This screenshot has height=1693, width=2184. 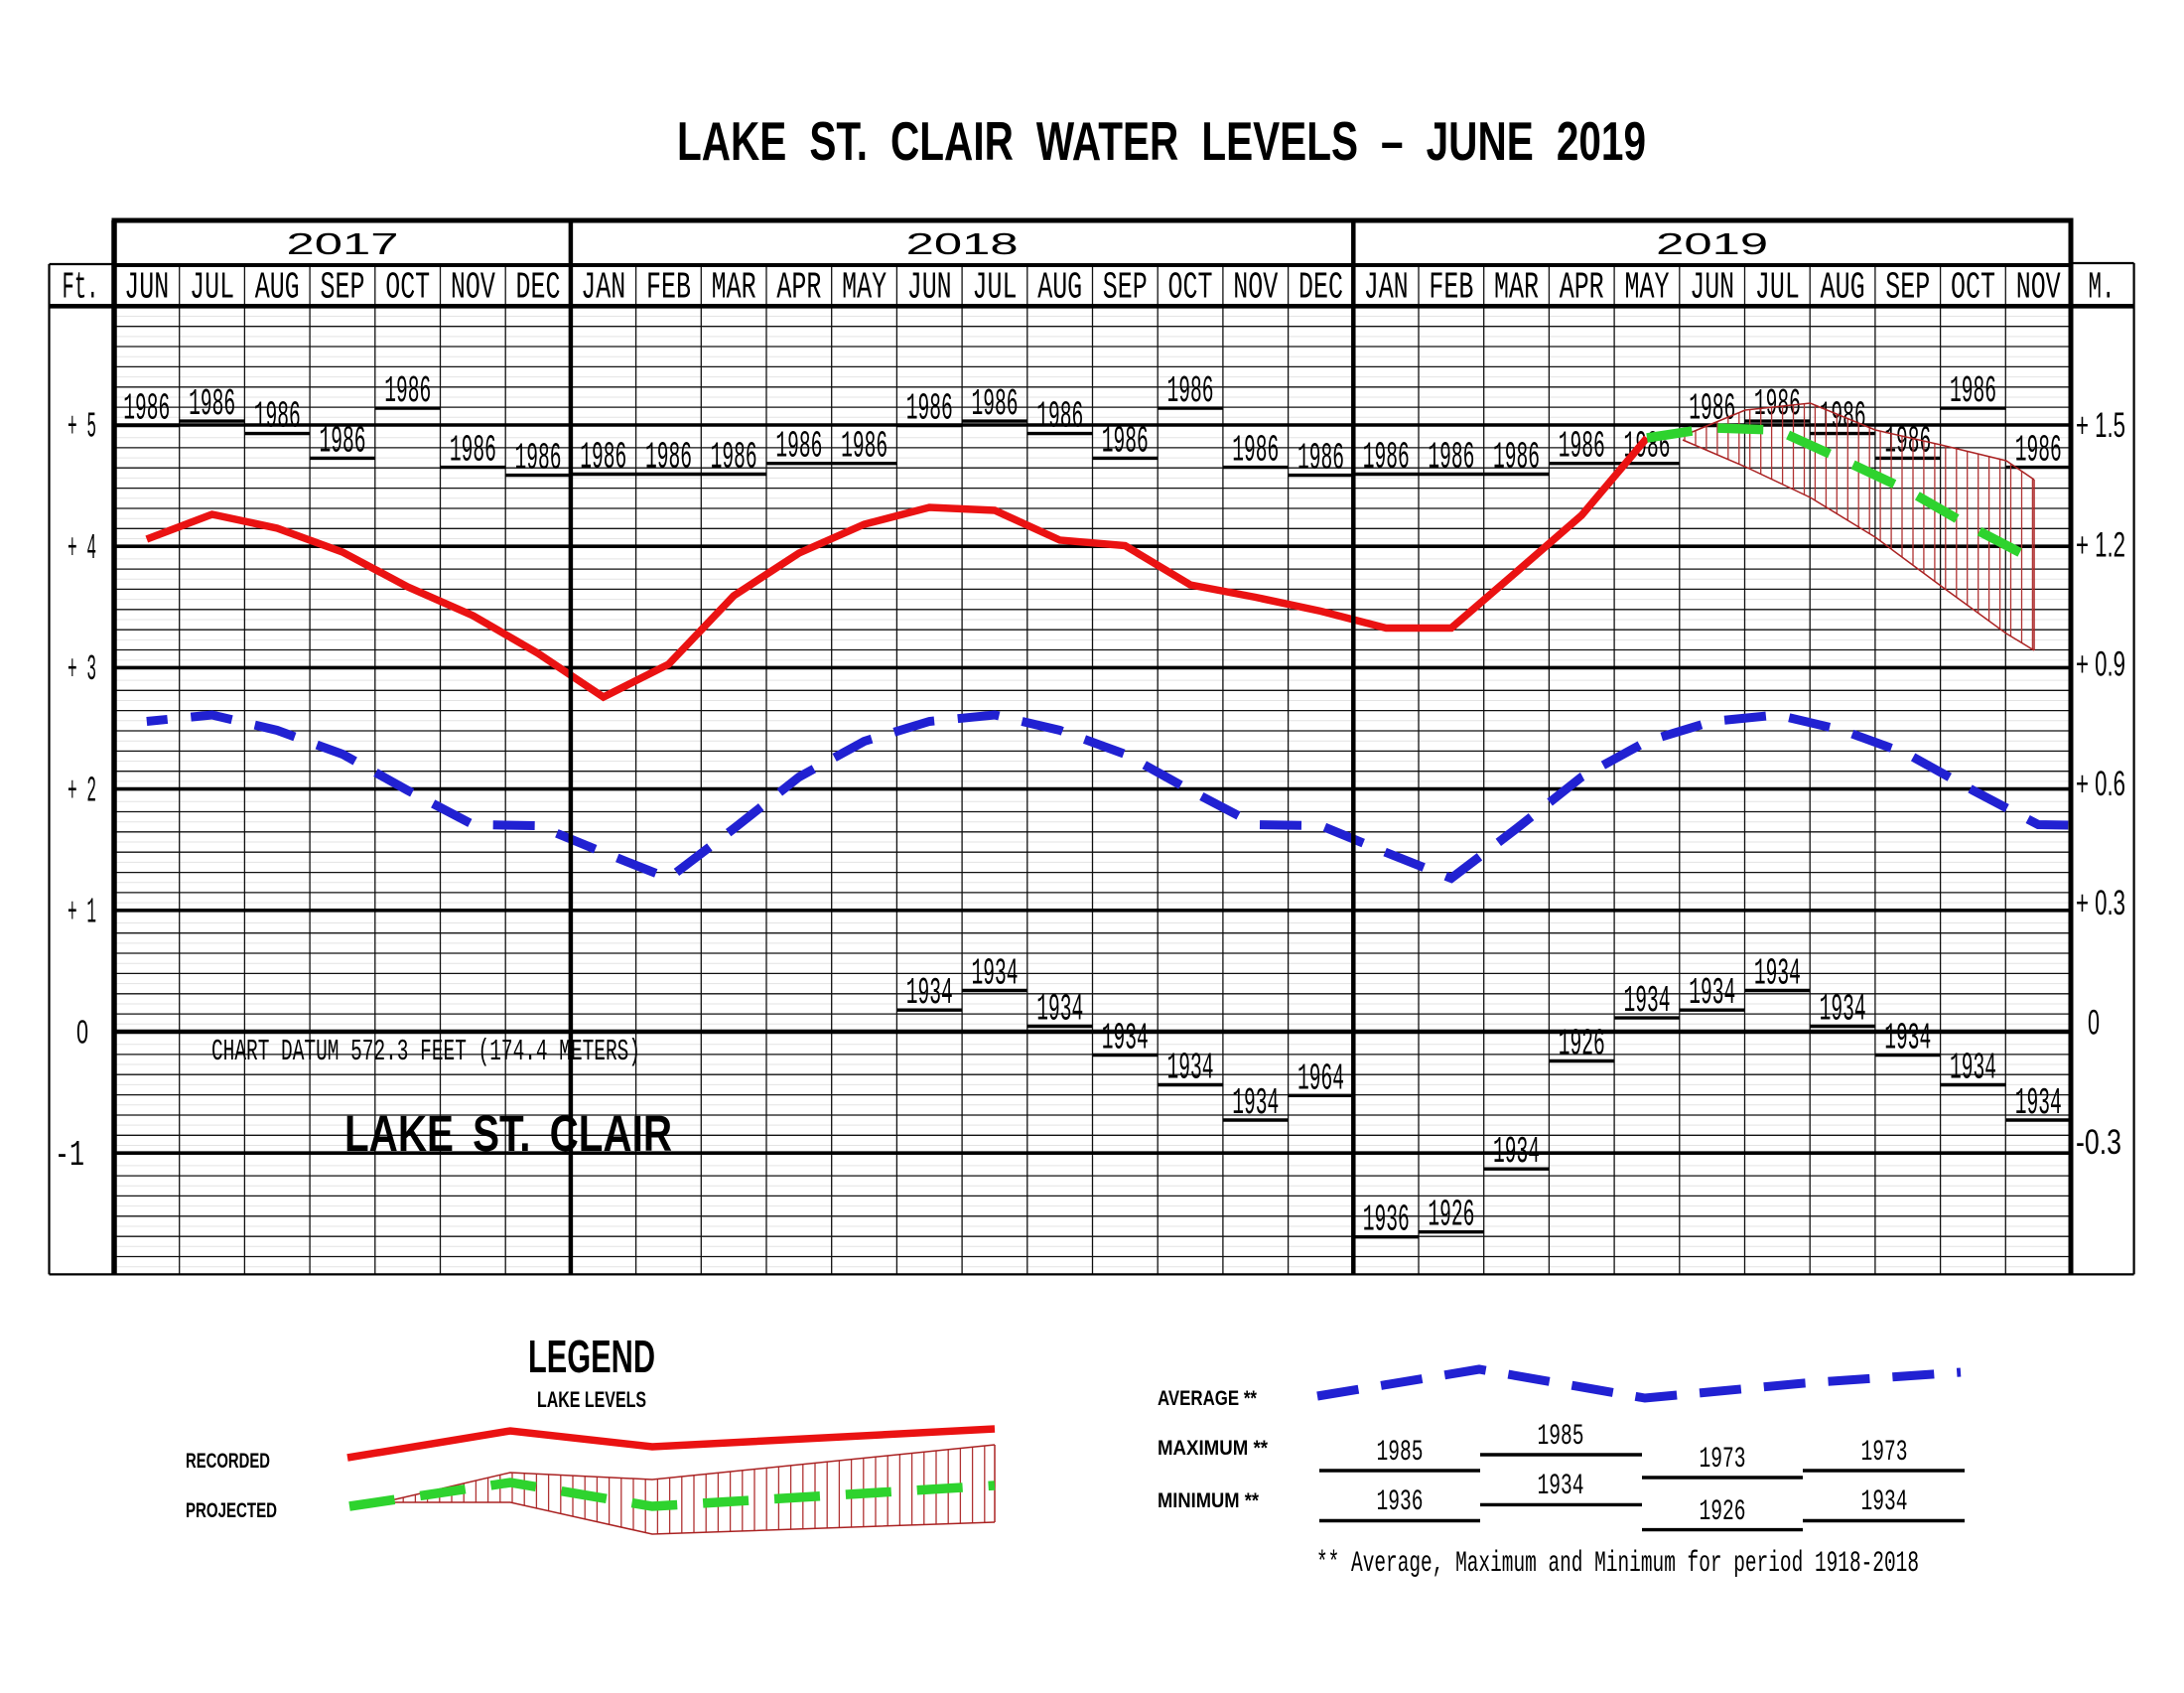 I want to click on svg-text:CHART DATUM 572.3 FEET (174.4: CHART DATUM 572.3 FEET (174.4 METERS), so click(x=425, y=1052).